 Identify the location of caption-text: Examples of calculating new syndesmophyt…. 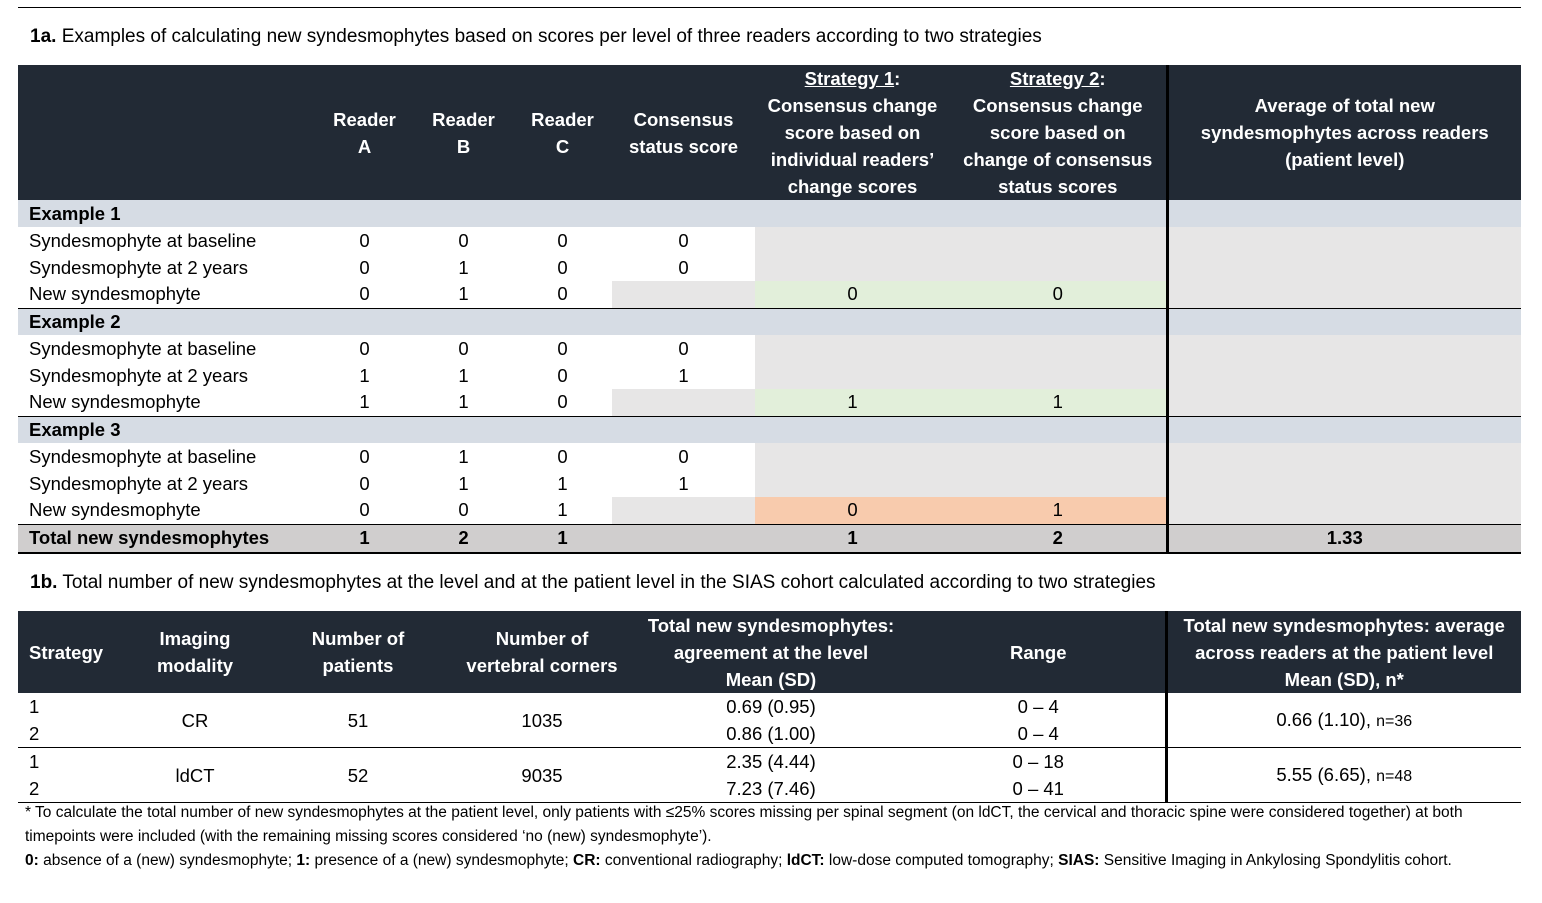
(551, 36).